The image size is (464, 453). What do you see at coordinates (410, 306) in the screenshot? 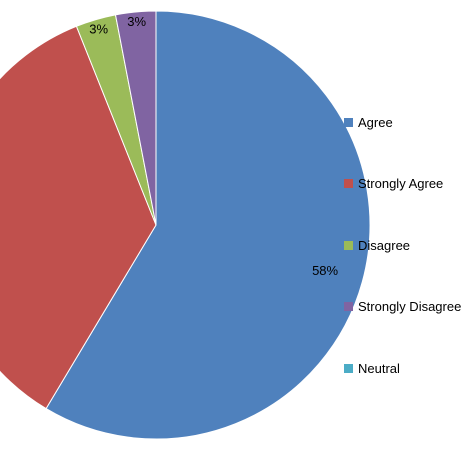
I see `legend-label-strongly-disagree: Strongly Disagree` at bounding box center [410, 306].